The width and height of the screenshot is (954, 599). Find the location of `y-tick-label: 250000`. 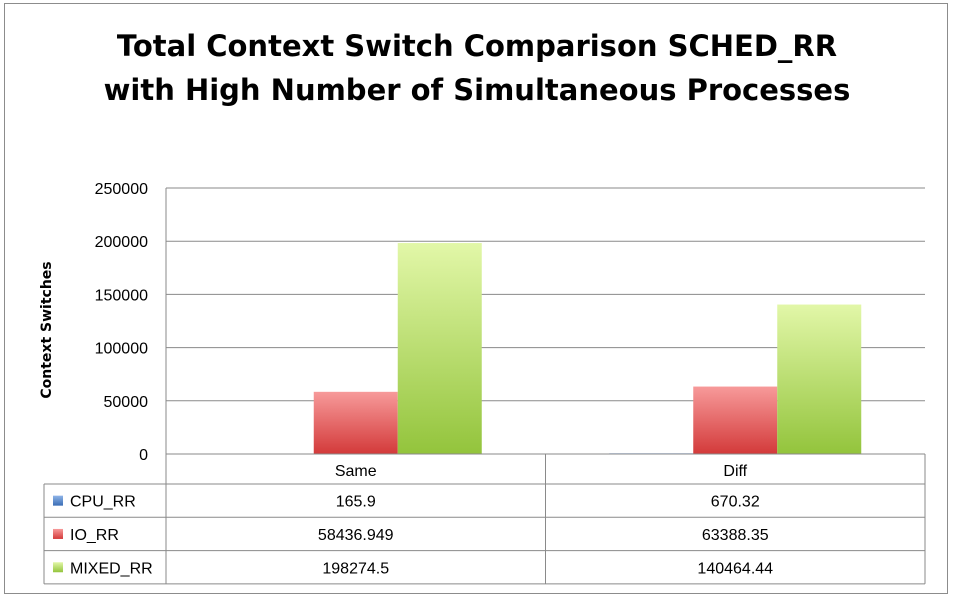

y-tick-label: 250000 is located at coordinates (121, 189).